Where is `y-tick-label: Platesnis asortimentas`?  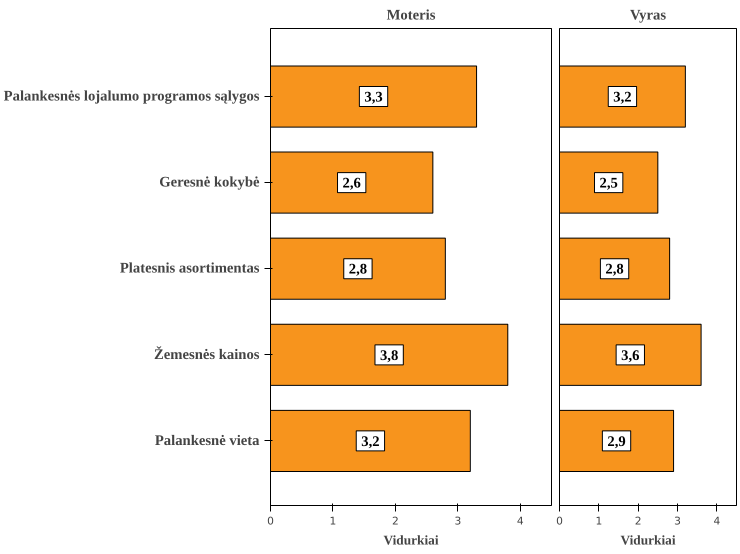 y-tick-label: Platesnis asortimentas is located at coordinates (190, 268).